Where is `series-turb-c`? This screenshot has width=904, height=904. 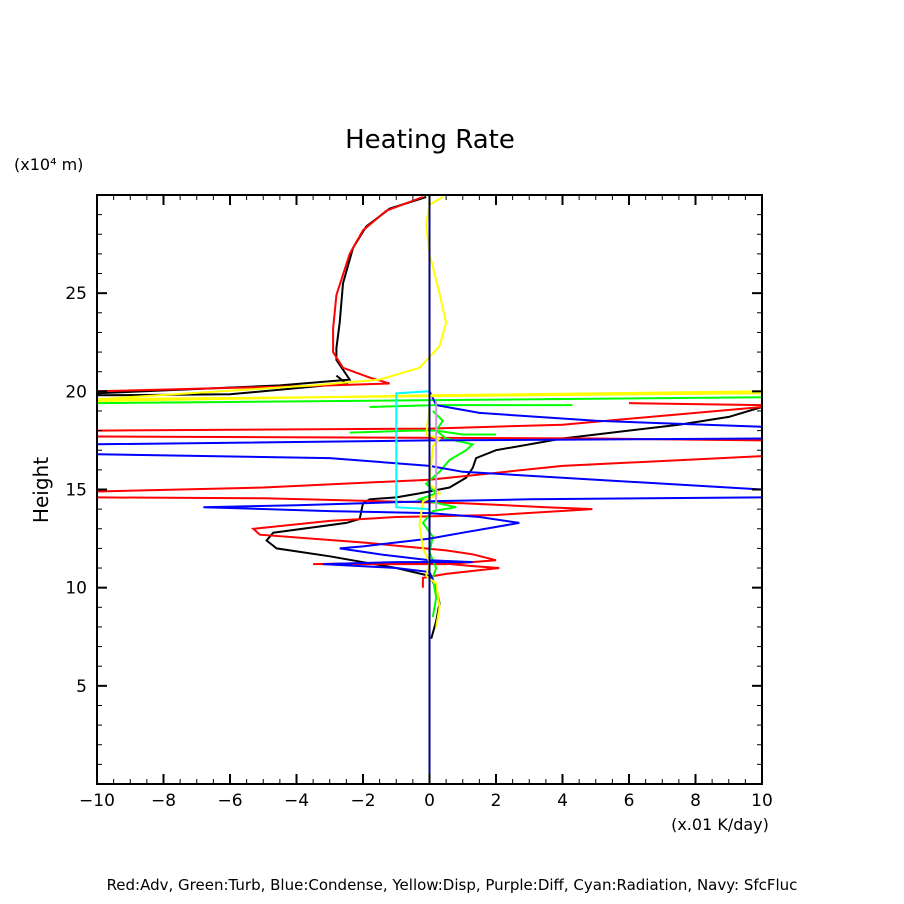 series-turb-c is located at coordinates (422, 432).